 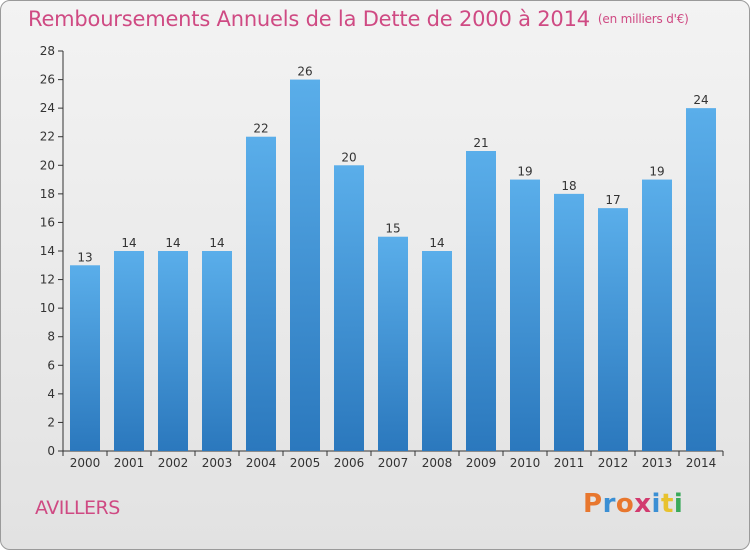 I want to click on x-tick-label: 2003, so click(x=217, y=463).